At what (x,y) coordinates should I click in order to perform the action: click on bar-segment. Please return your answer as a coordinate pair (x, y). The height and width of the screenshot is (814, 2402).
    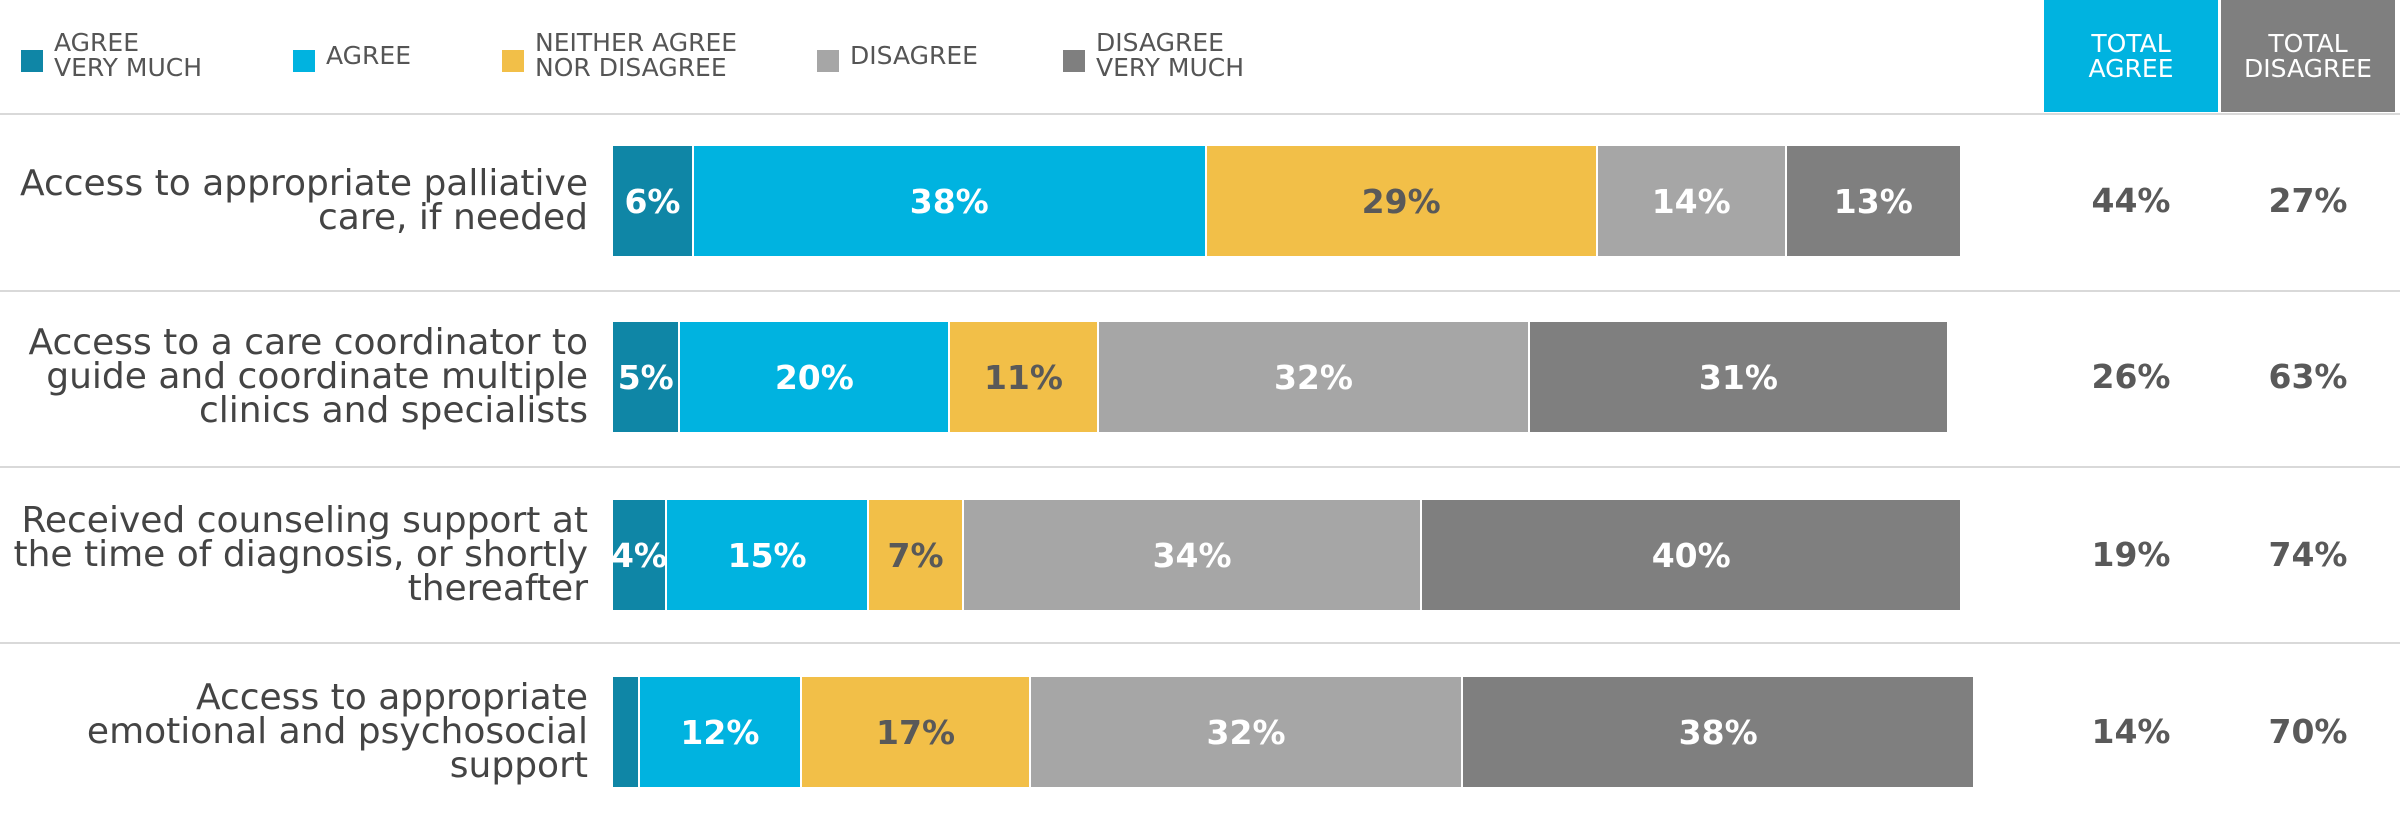
    Looking at the image, I should click on (625, 732).